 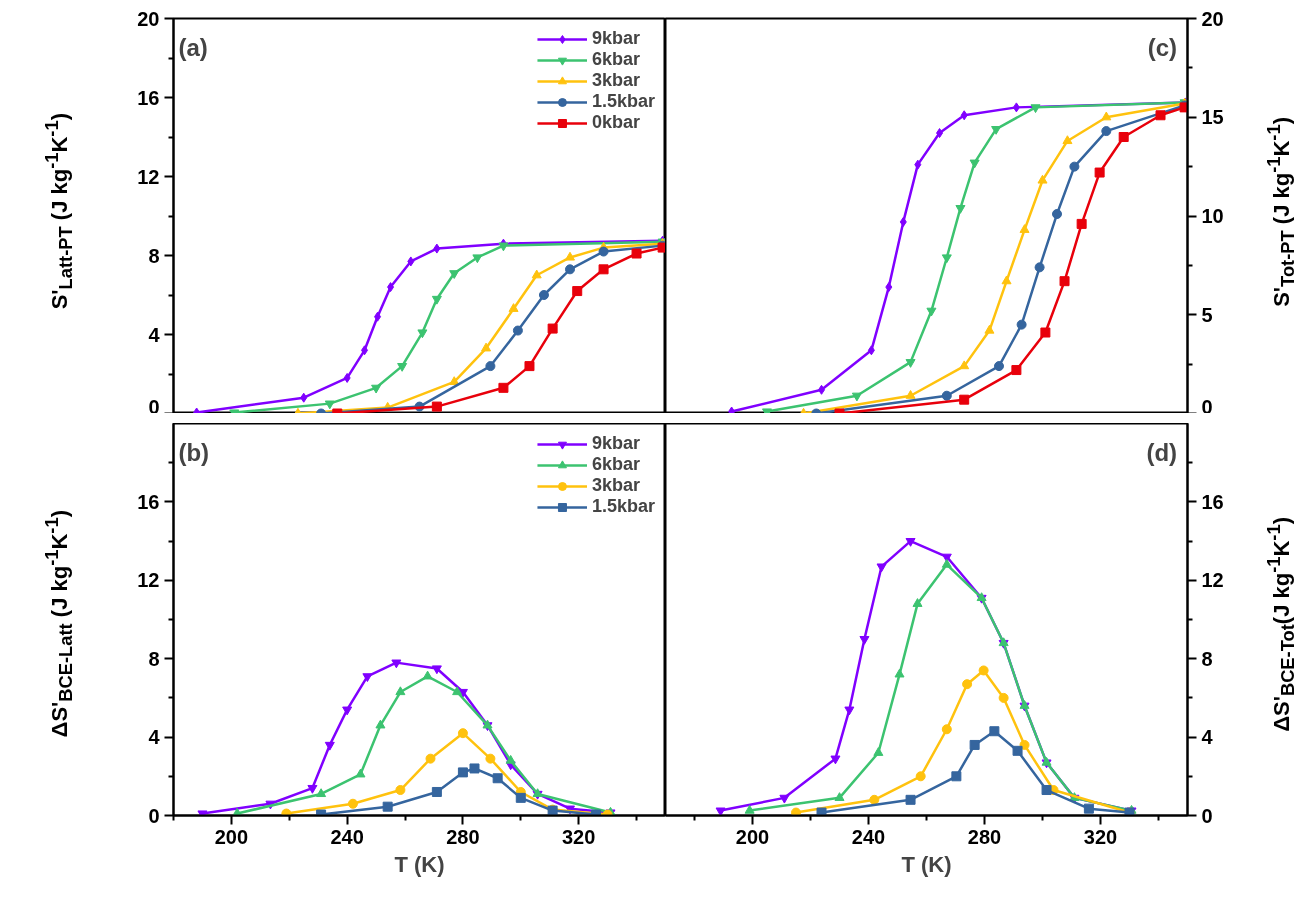 I want to click on annotation: (c), so click(x=1162, y=48).